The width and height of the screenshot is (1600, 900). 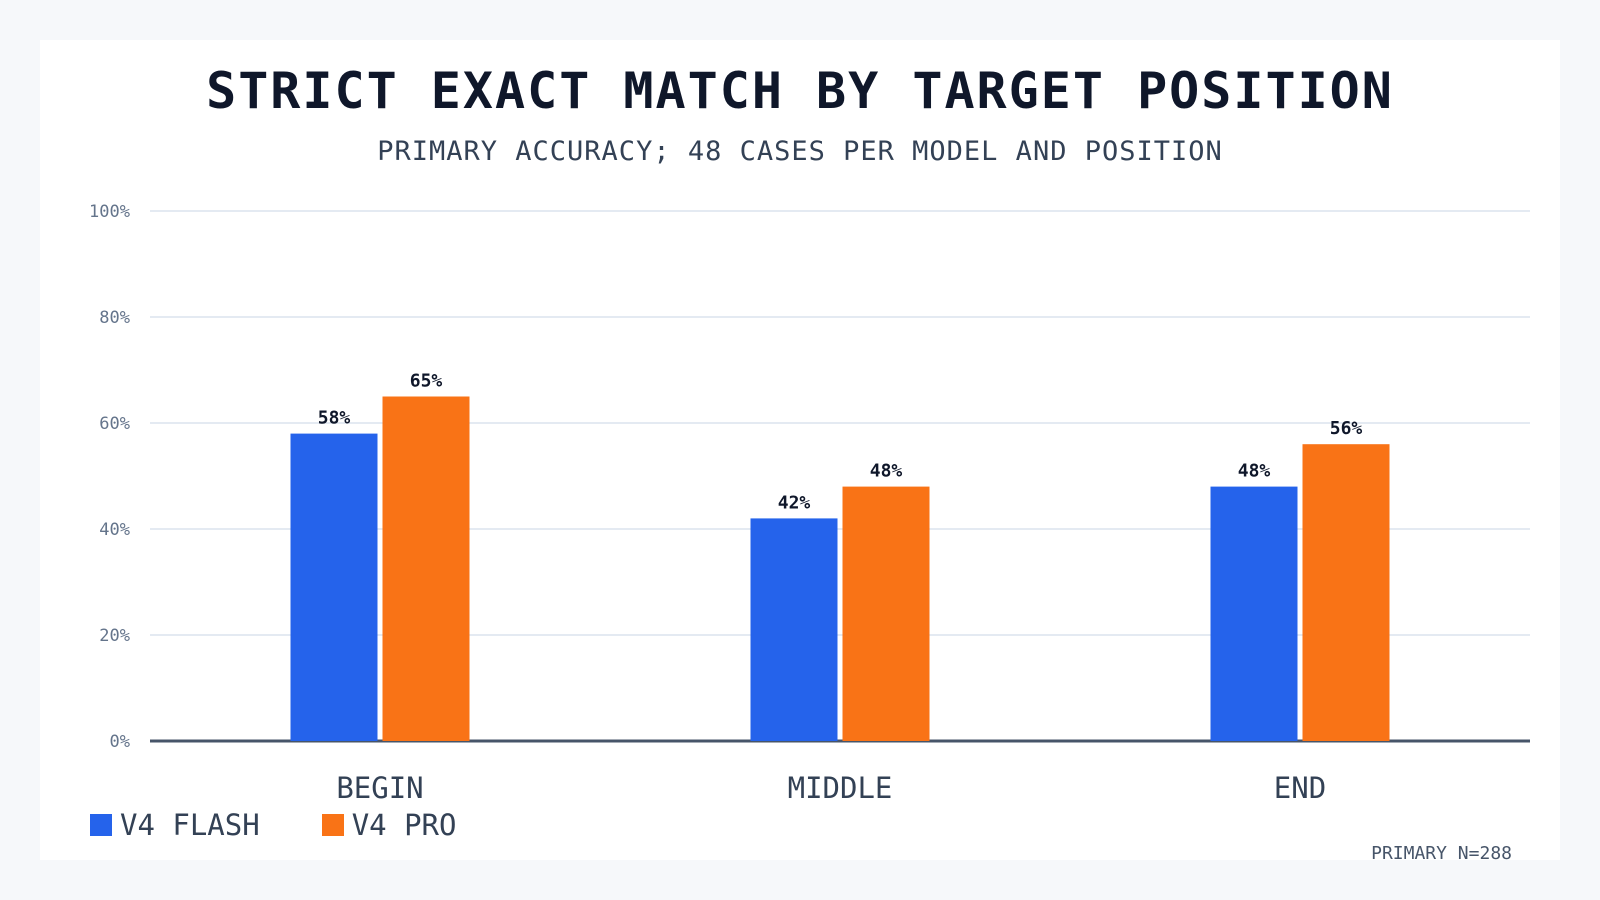 I want to click on legend-item-v4-pro: V4 PRO, so click(x=389, y=825).